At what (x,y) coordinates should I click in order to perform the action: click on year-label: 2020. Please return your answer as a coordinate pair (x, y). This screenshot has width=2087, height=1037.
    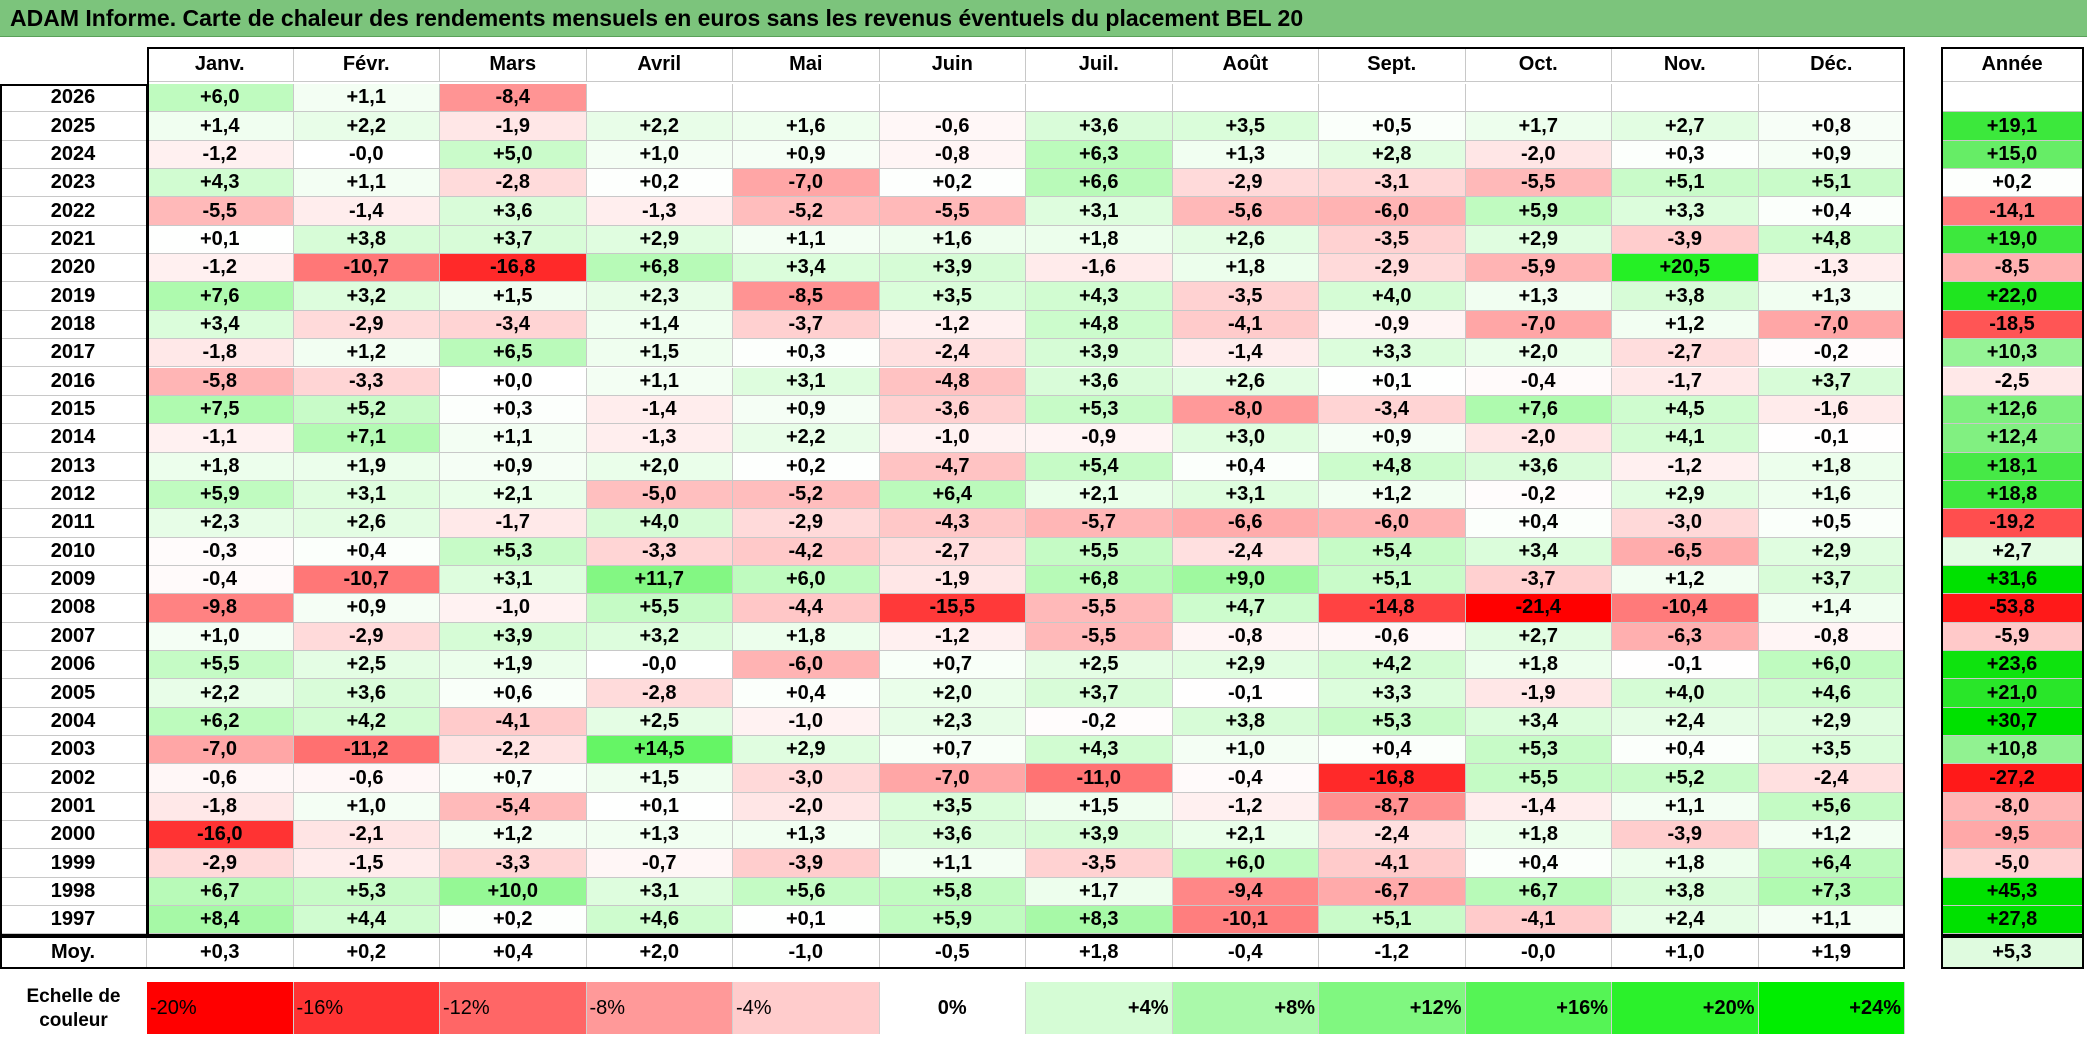
    Looking at the image, I should click on (73, 268).